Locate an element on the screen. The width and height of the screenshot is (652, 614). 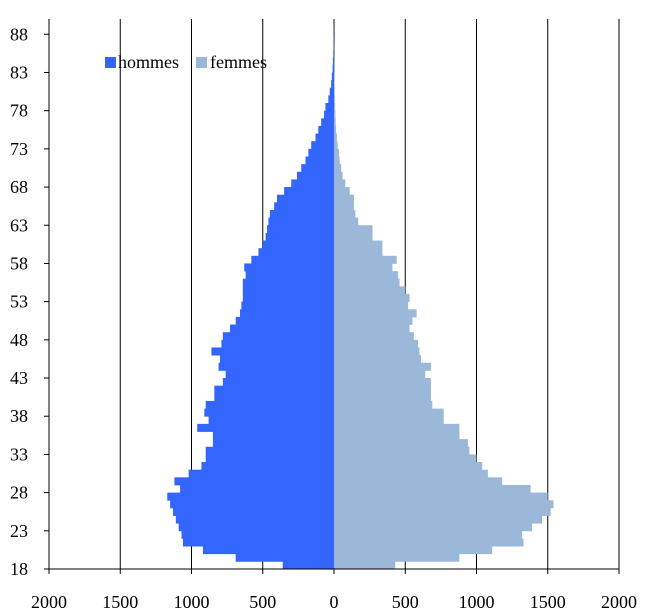
y-tick-label: 38 is located at coordinates (19, 416).